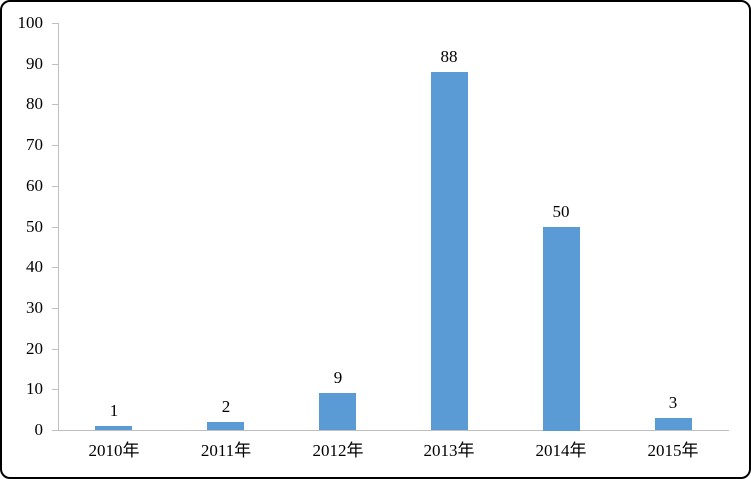 This screenshot has width=751, height=479. I want to click on y-axis-line, so click(58, 227).